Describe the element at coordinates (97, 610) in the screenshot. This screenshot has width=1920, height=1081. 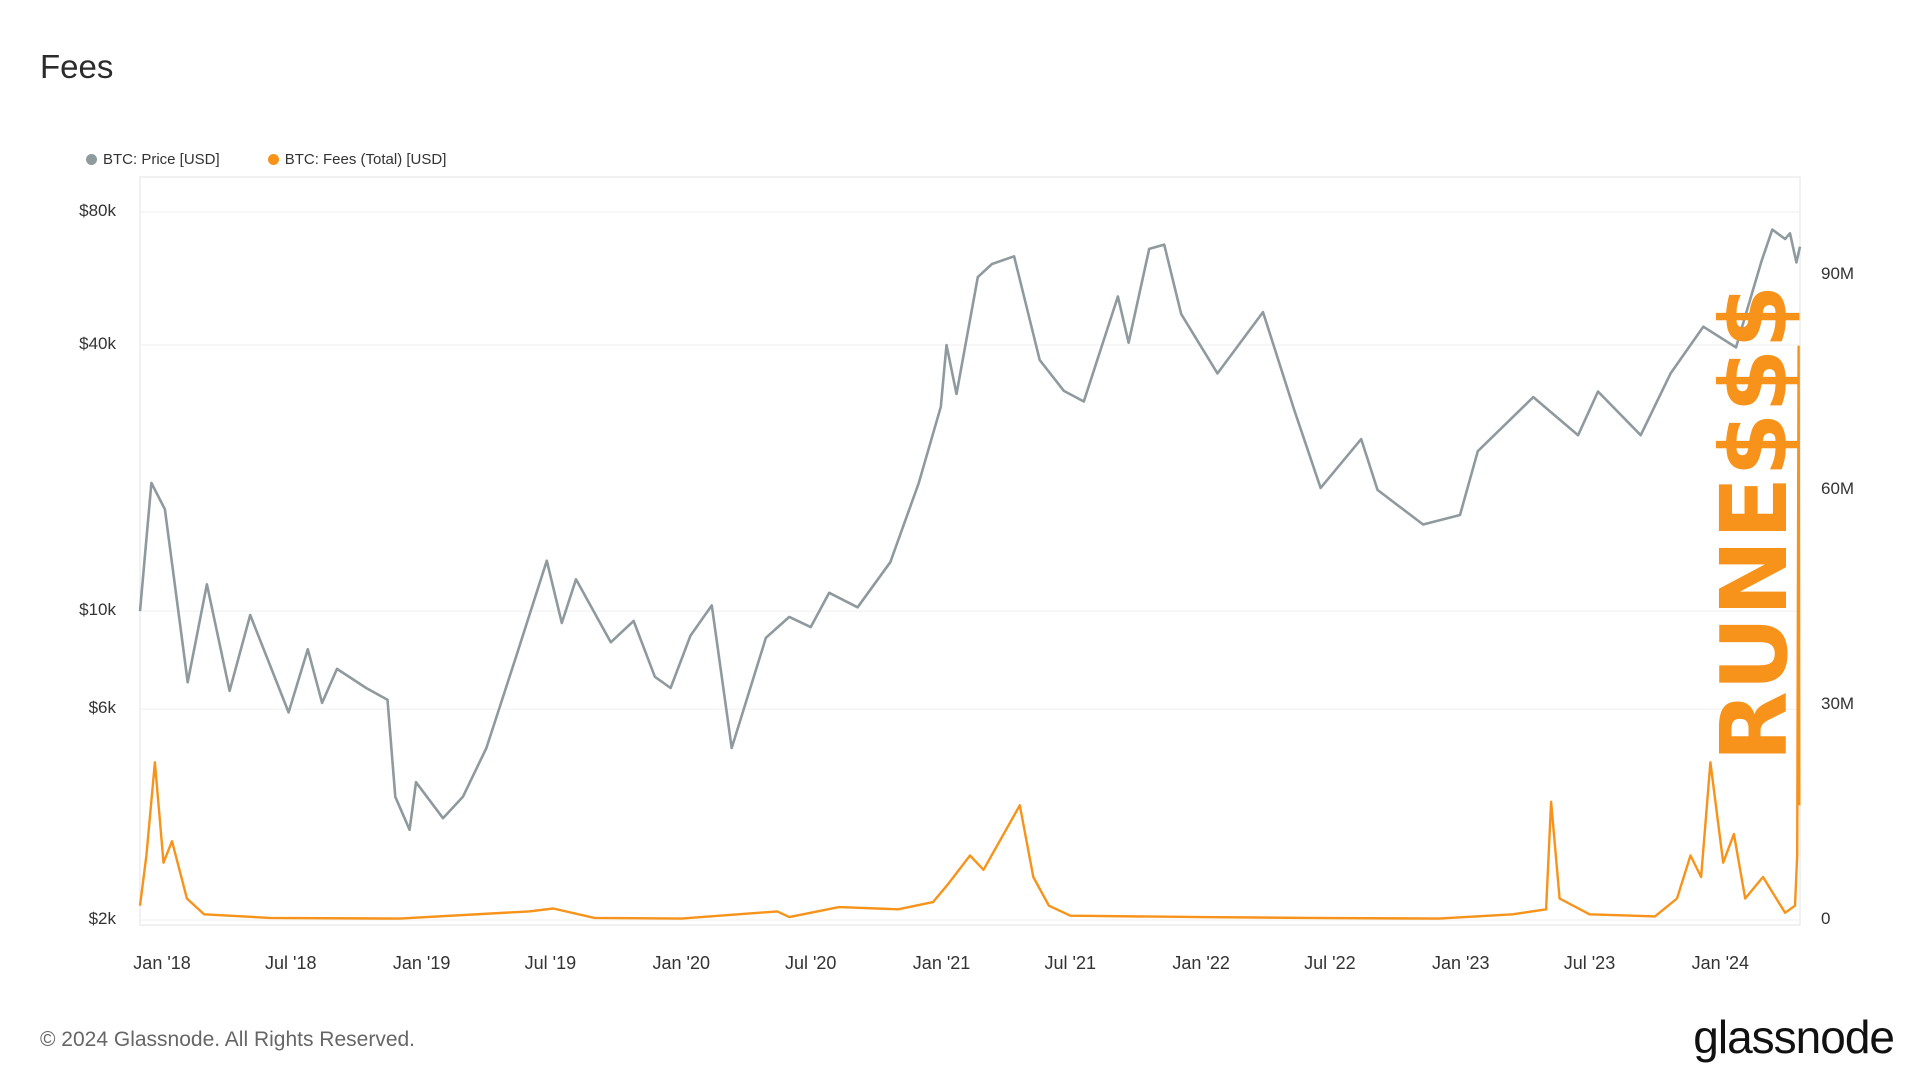
I see `y-tick-left: $10k` at that location.